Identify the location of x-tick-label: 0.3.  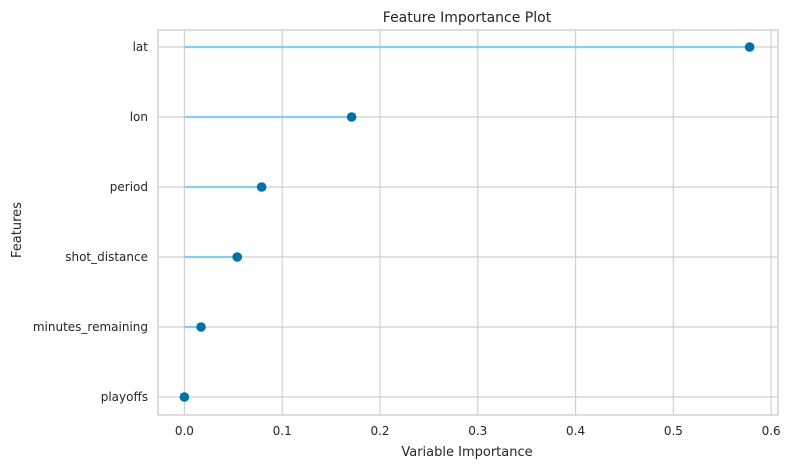
(477, 431).